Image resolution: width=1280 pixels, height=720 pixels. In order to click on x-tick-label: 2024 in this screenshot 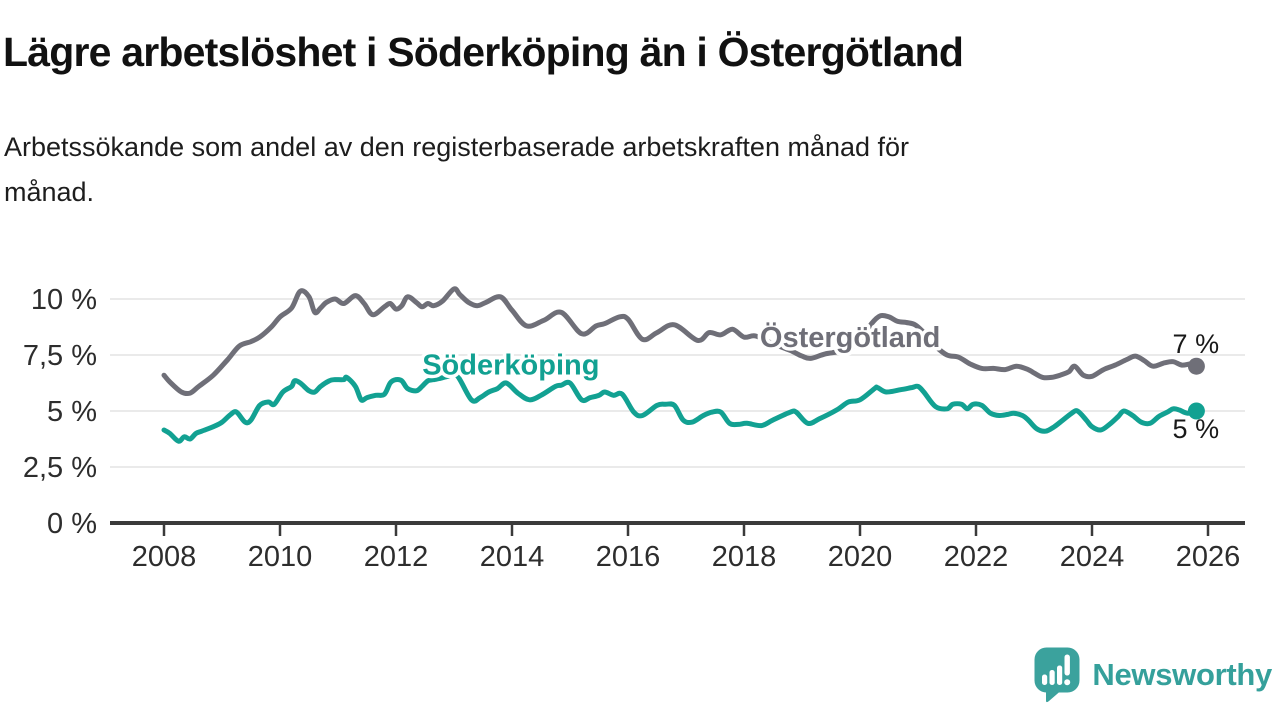, I will do `click(1092, 557)`.